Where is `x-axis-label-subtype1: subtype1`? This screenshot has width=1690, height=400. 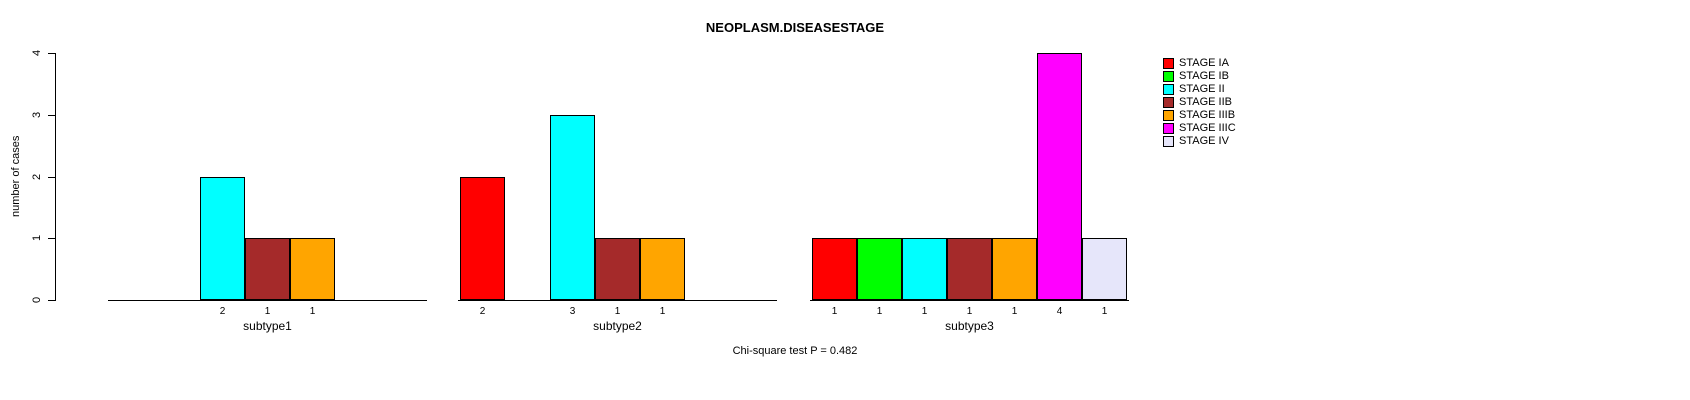
x-axis-label-subtype1: subtype1 is located at coordinates (267, 326).